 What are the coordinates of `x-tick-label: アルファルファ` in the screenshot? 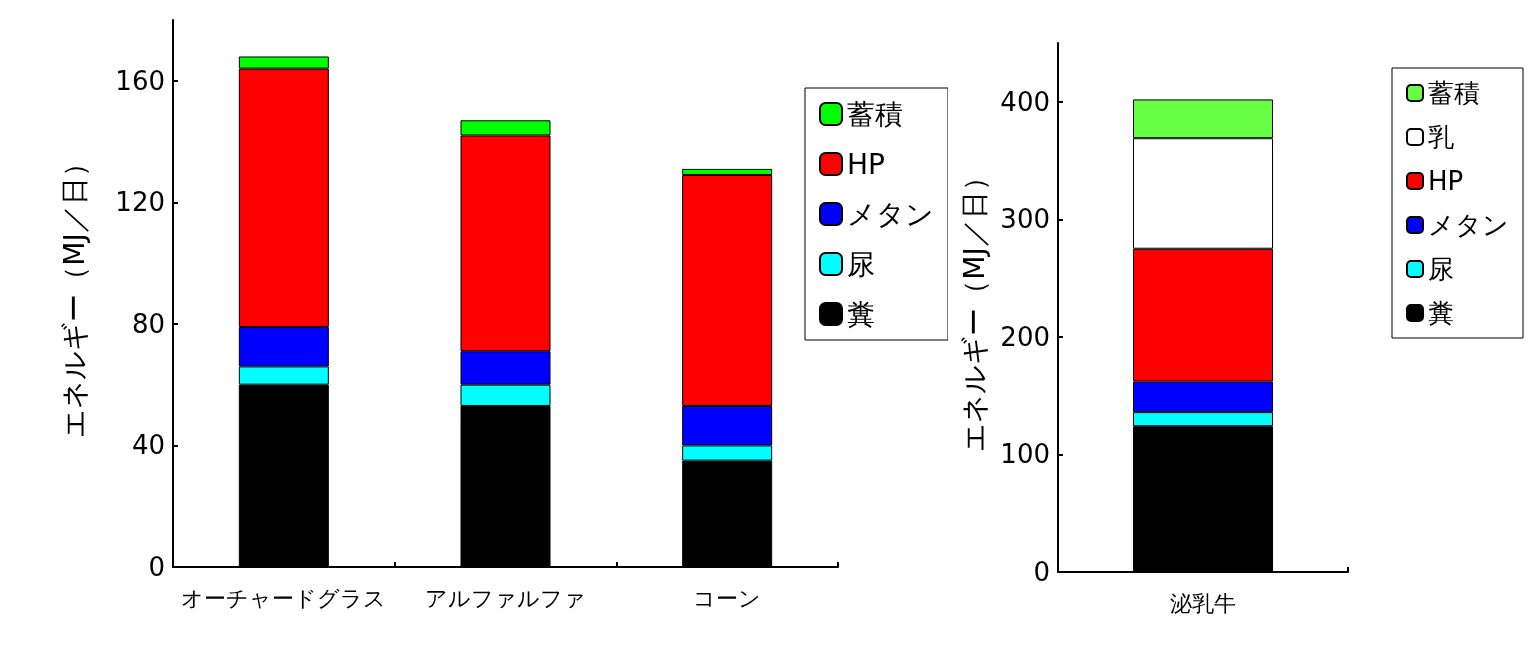 It's located at (505, 598).